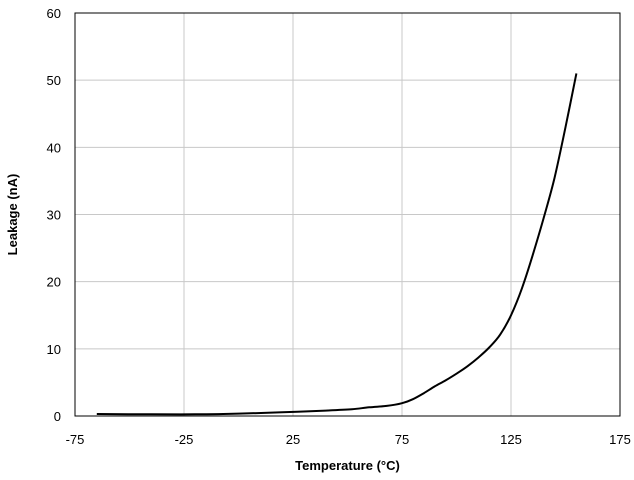 The height and width of the screenshot is (480, 634). Describe the element at coordinates (54, 282) in the screenshot. I see `y-tick-label: 20` at that location.